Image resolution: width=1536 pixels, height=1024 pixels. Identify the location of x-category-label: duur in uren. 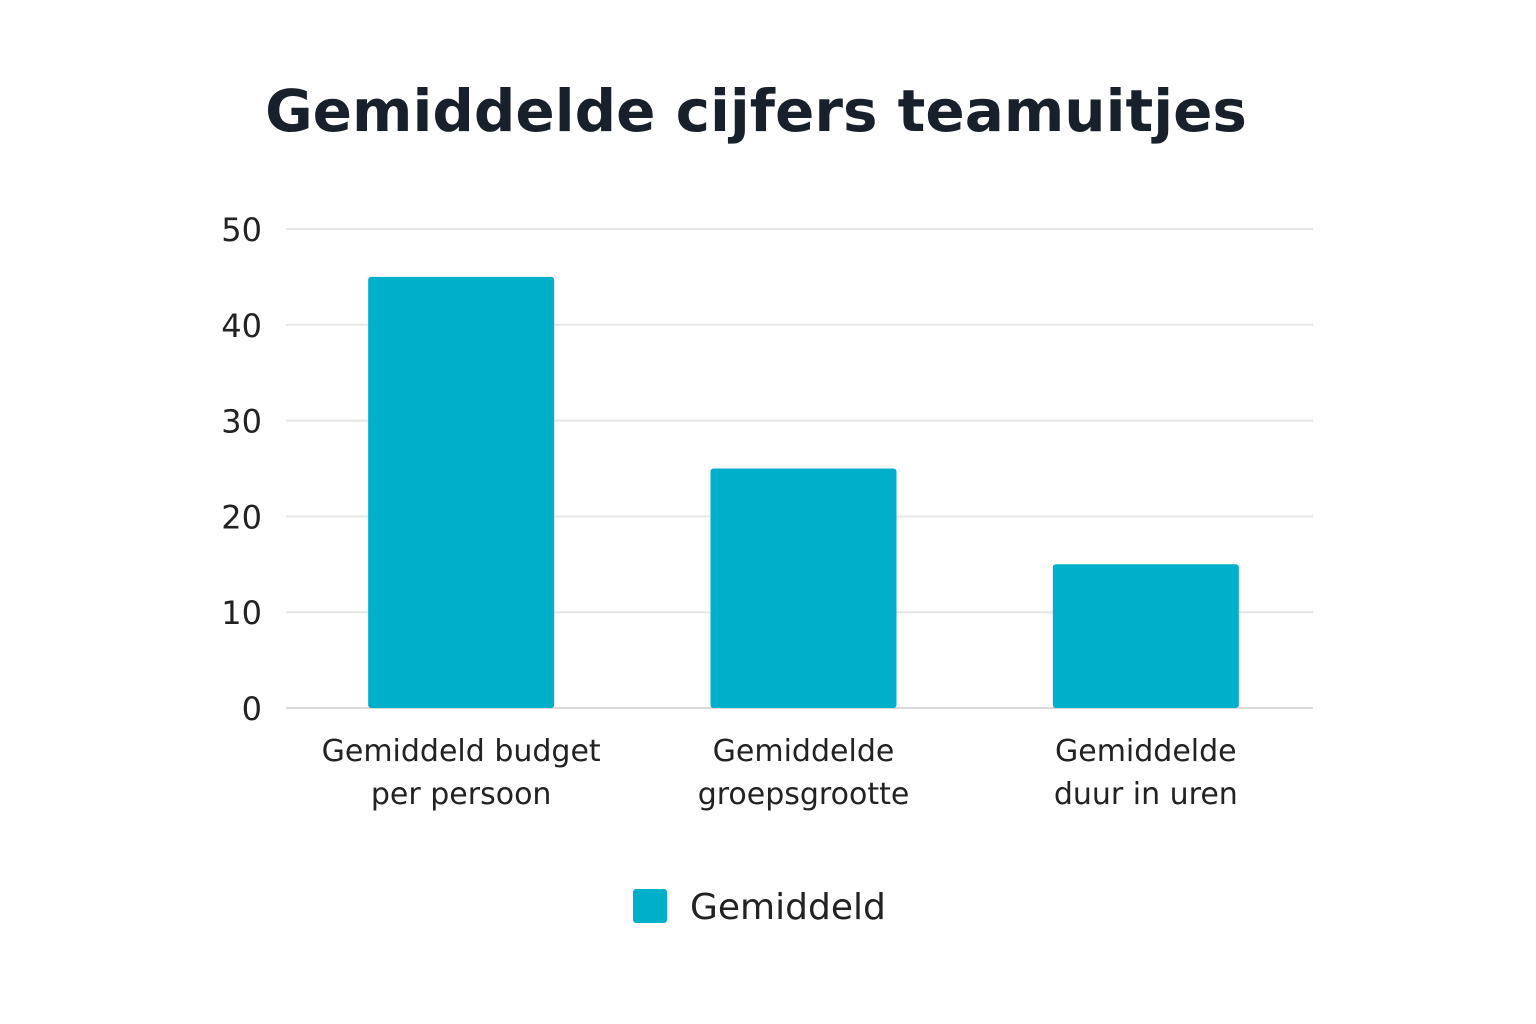
(1146, 794).